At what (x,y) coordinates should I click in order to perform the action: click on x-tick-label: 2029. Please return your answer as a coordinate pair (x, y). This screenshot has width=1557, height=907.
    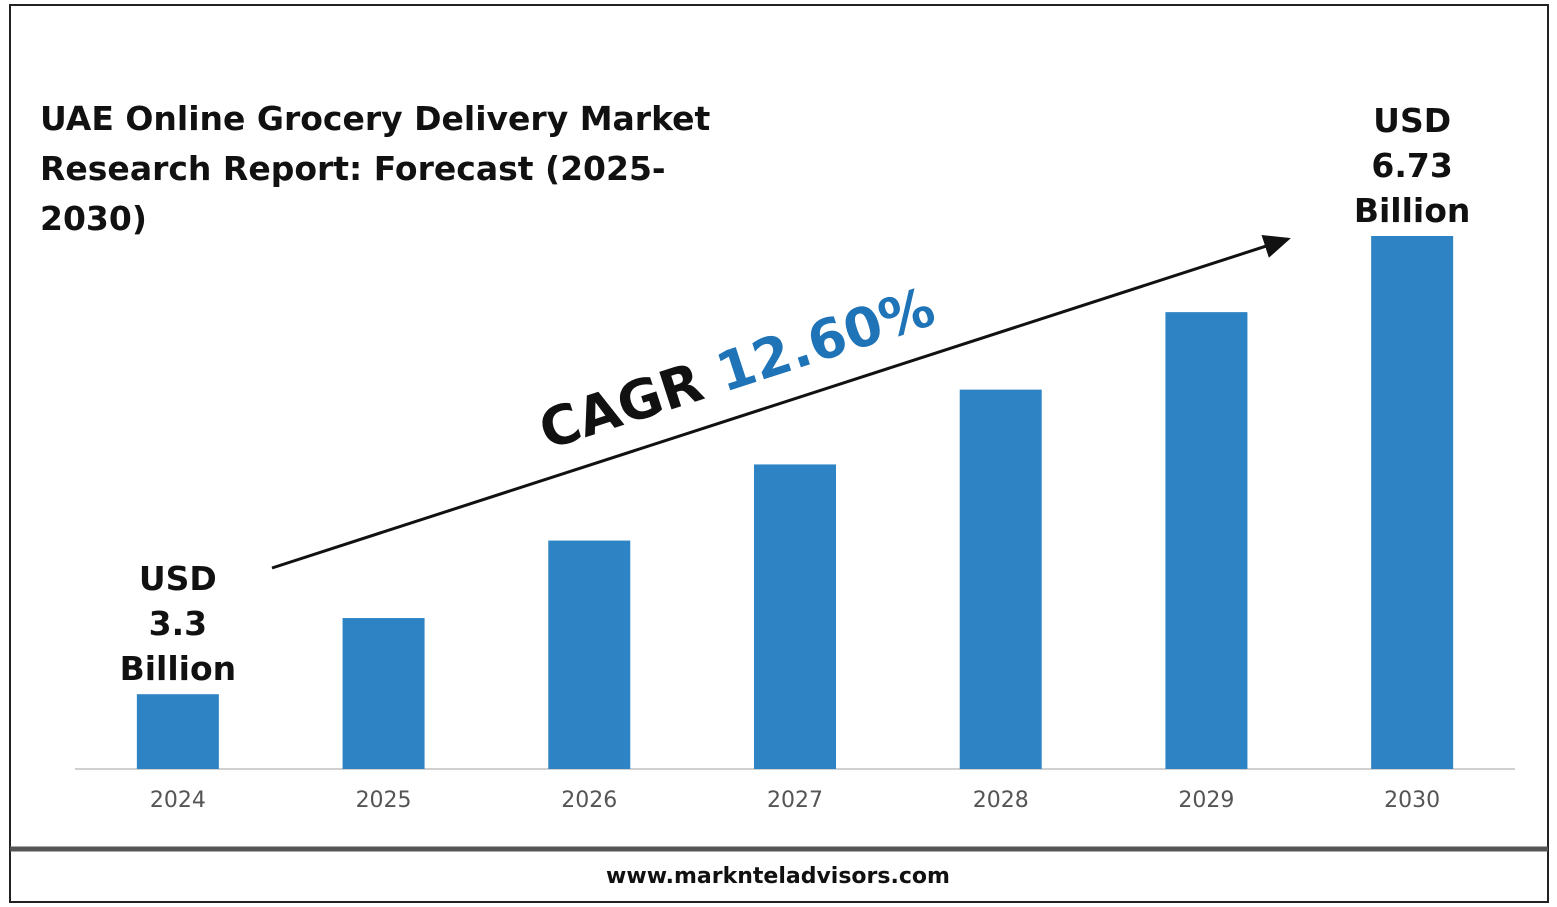
    Looking at the image, I should click on (1206, 800).